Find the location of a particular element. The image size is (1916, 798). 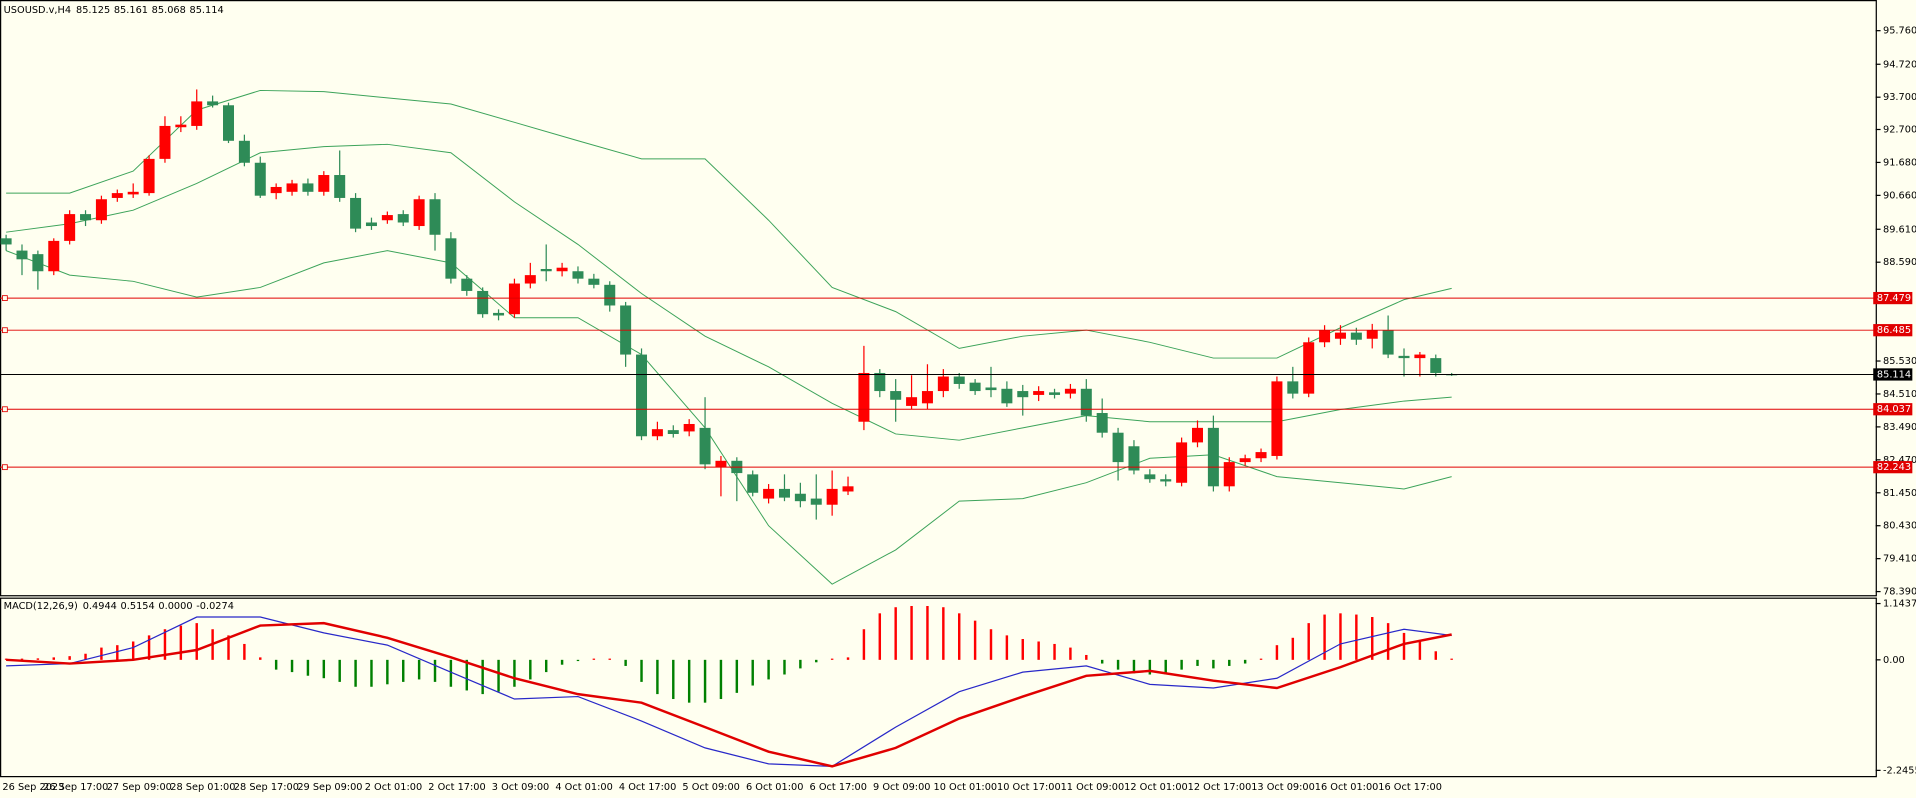

x-tick-label: 16 Oct 17:00 is located at coordinates (1410, 787).